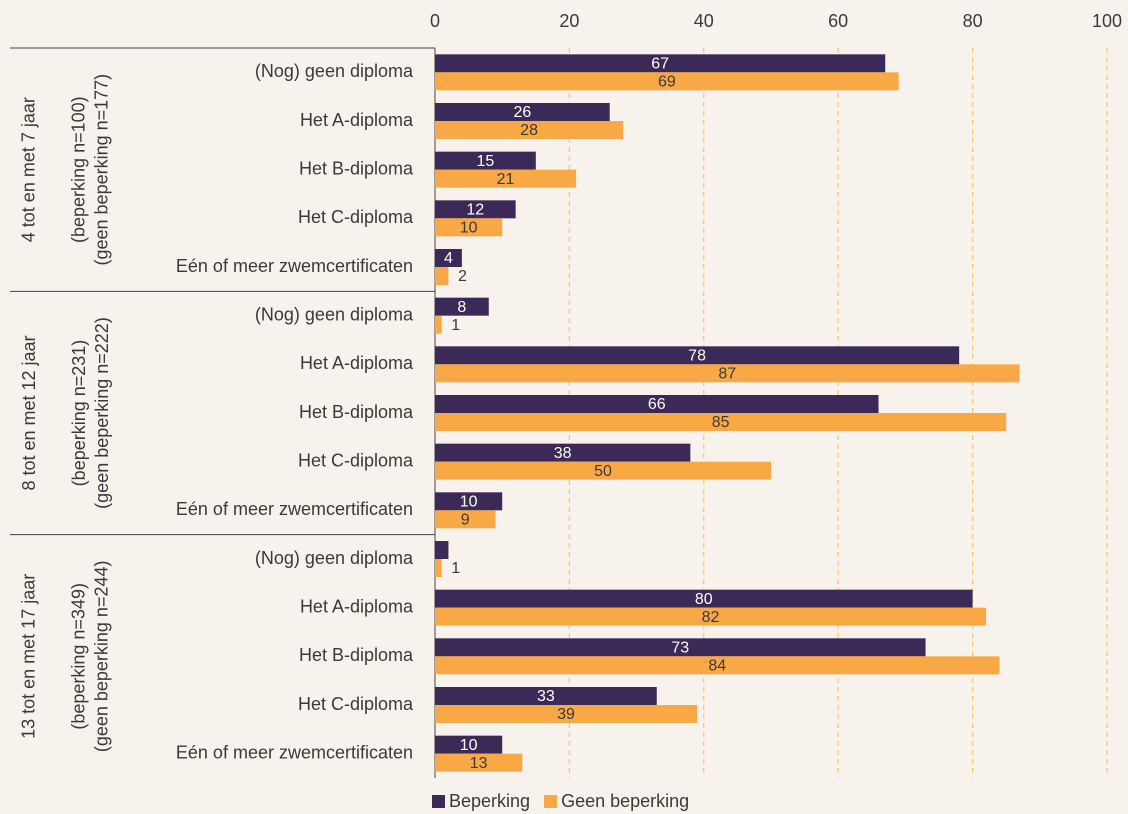 The image size is (1128, 814). What do you see at coordinates (79, 169) in the screenshot?
I see `group-sublabel: (beperking n=100)` at bounding box center [79, 169].